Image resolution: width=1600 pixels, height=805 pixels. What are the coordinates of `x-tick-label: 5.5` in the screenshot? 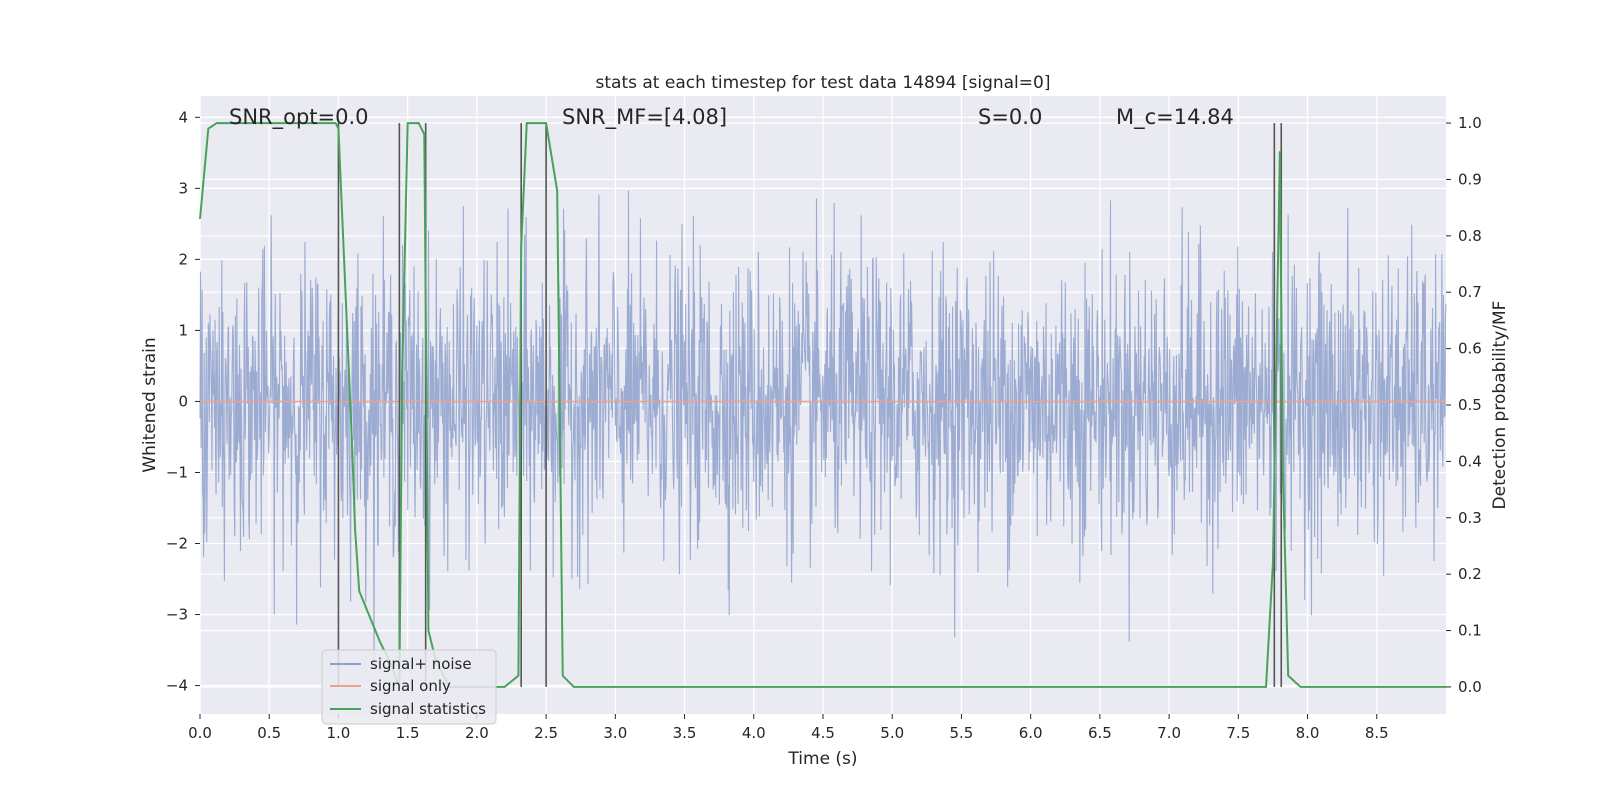 It's located at (962, 733).